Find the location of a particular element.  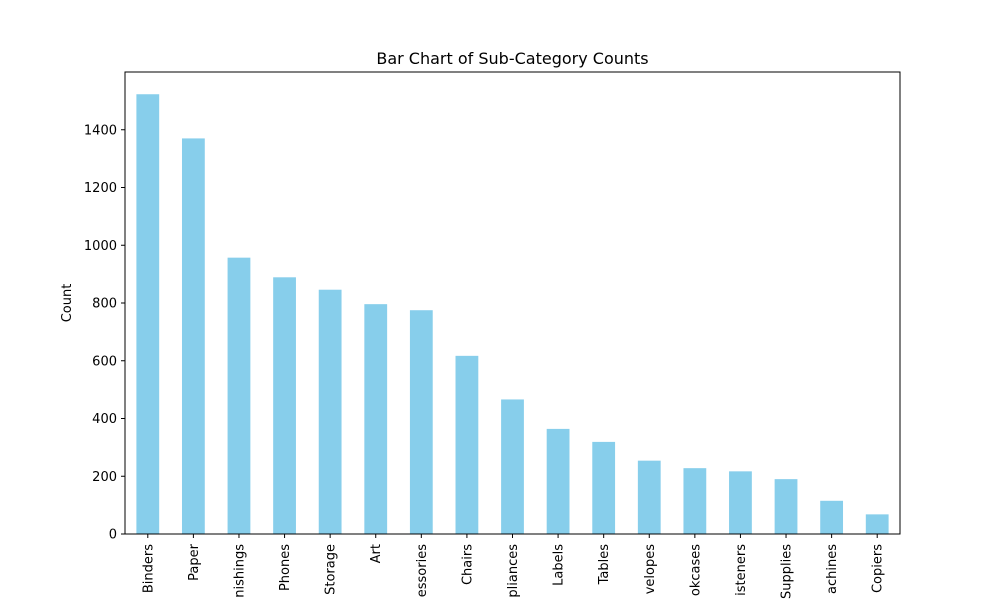

x-tick-label: essories is located at coordinates (422, 570).